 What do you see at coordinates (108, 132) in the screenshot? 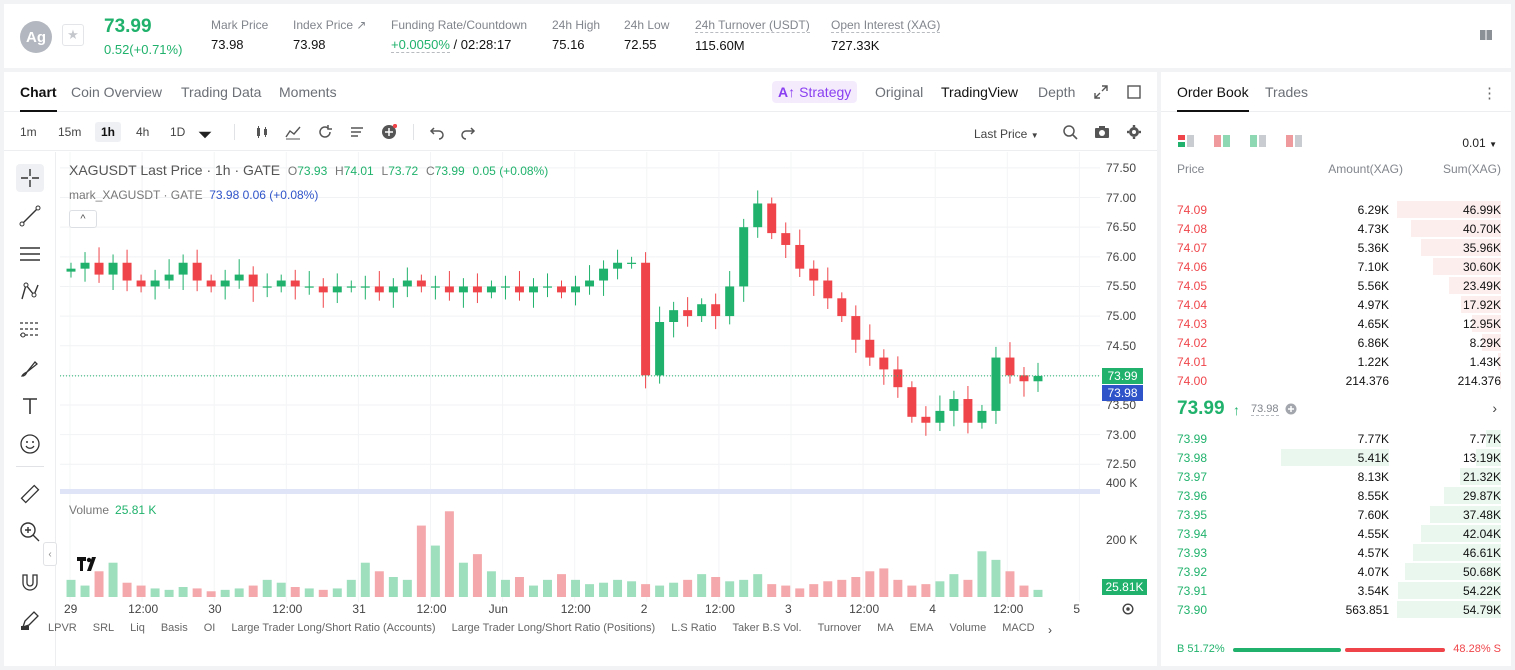
I see `timeframe-1h: 1h` at bounding box center [108, 132].